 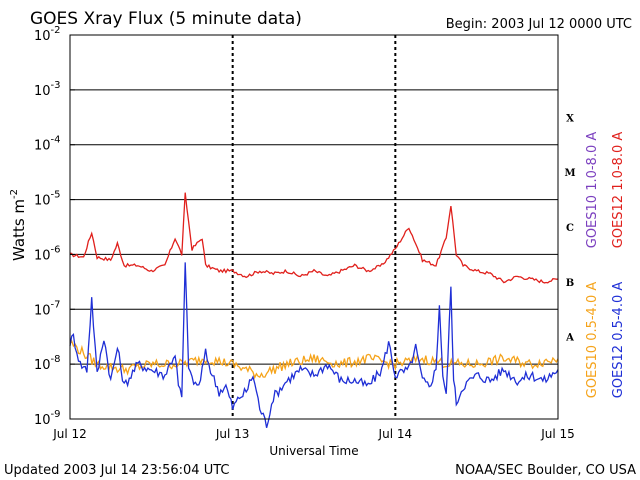 I want to click on flare-class-label: X, so click(x=570, y=118).